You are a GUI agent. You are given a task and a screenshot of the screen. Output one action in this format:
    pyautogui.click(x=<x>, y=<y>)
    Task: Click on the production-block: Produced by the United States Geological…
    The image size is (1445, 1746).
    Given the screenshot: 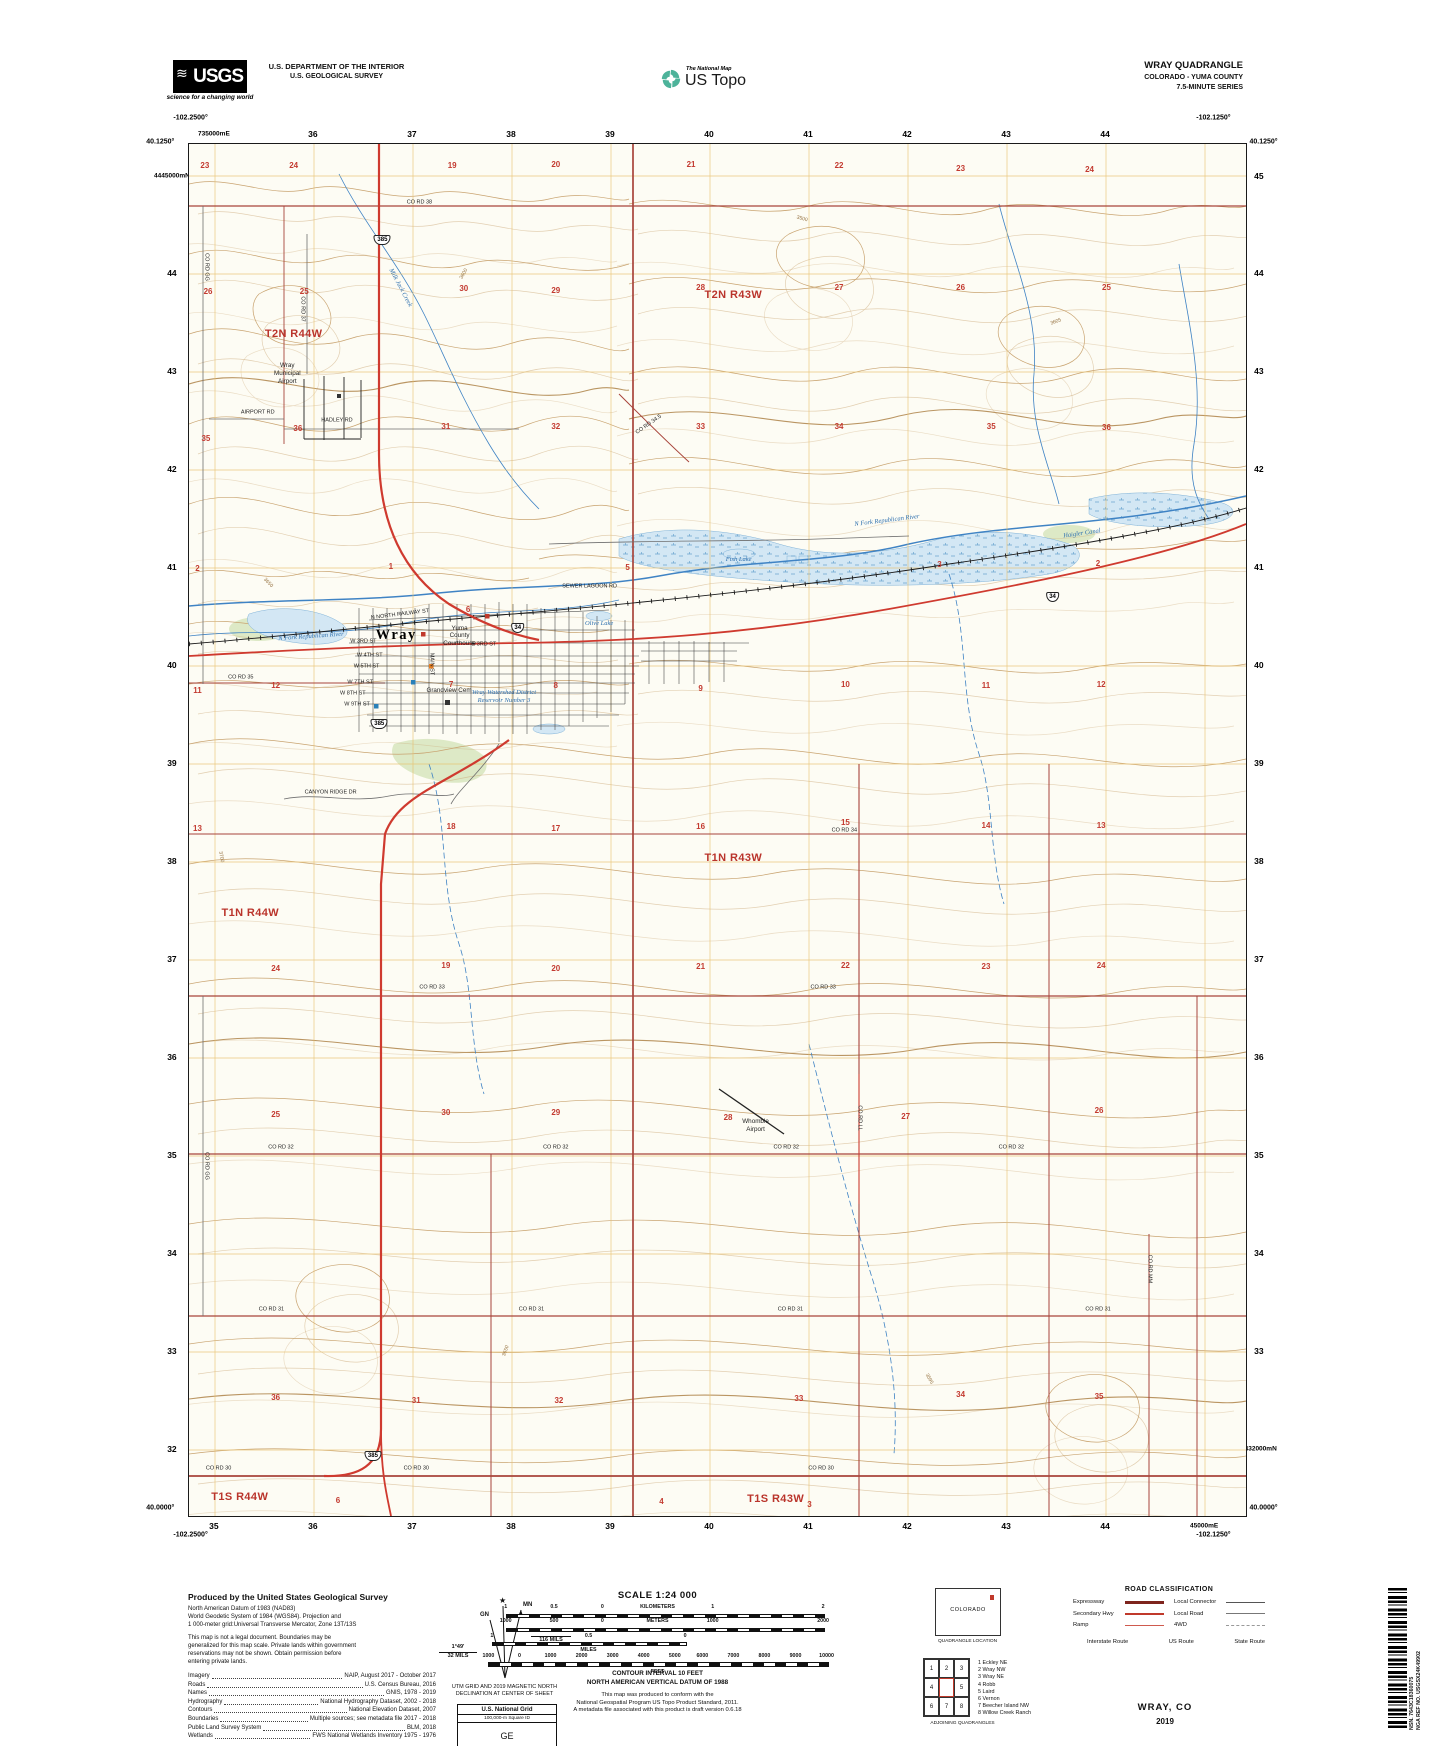 What is the action you would take?
    pyautogui.click(x=312, y=1666)
    